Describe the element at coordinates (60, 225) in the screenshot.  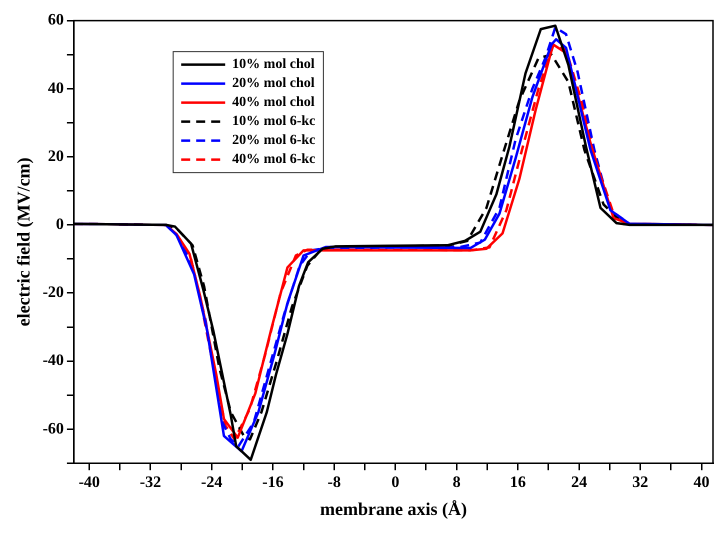
I see `y-tick-label: 0` at that location.